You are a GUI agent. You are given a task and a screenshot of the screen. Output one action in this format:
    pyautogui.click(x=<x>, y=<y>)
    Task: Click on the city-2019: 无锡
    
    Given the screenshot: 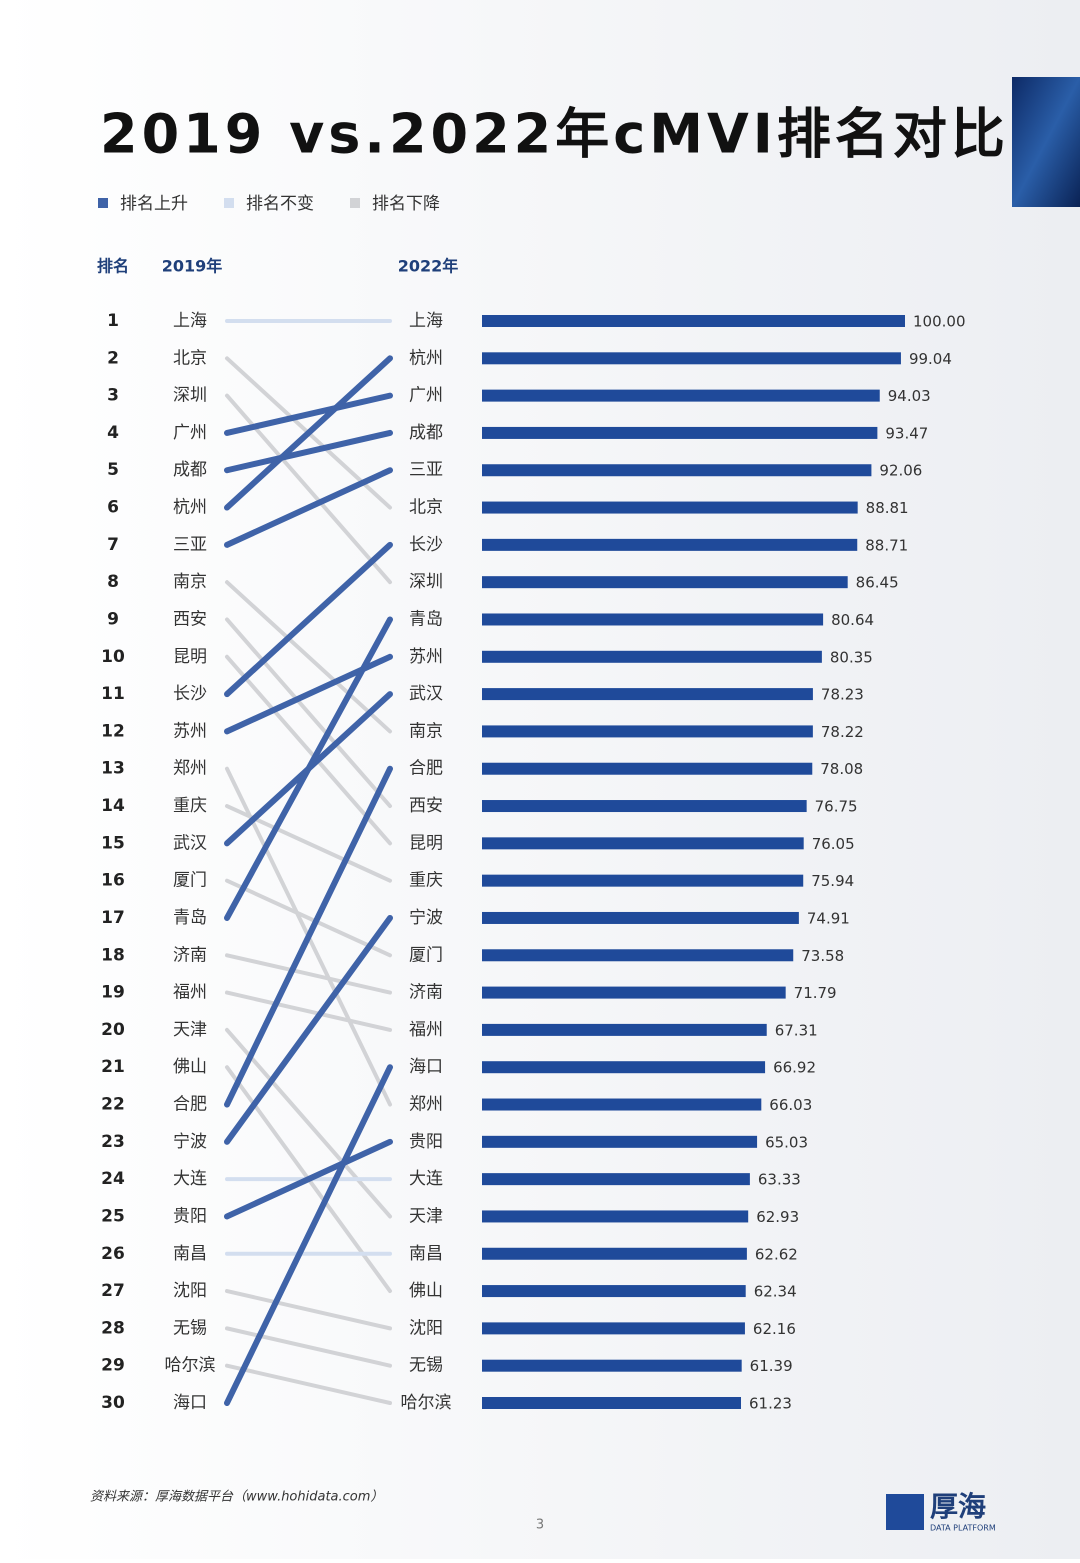 What is the action you would take?
    pyautogui.click(x=190, y=1328)
    